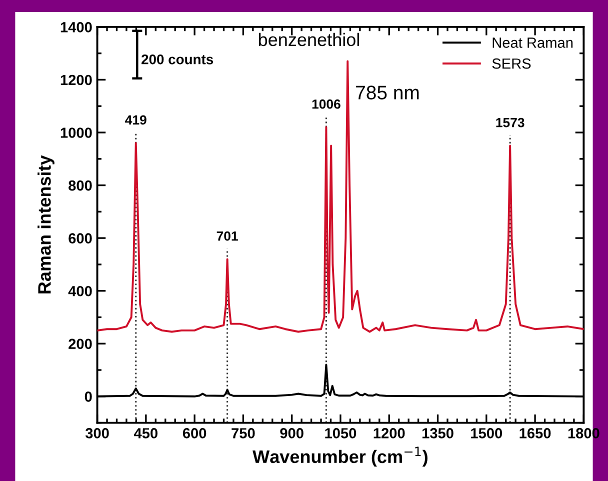  I want to click on y-tick-label: 1000, so click(76, 133).